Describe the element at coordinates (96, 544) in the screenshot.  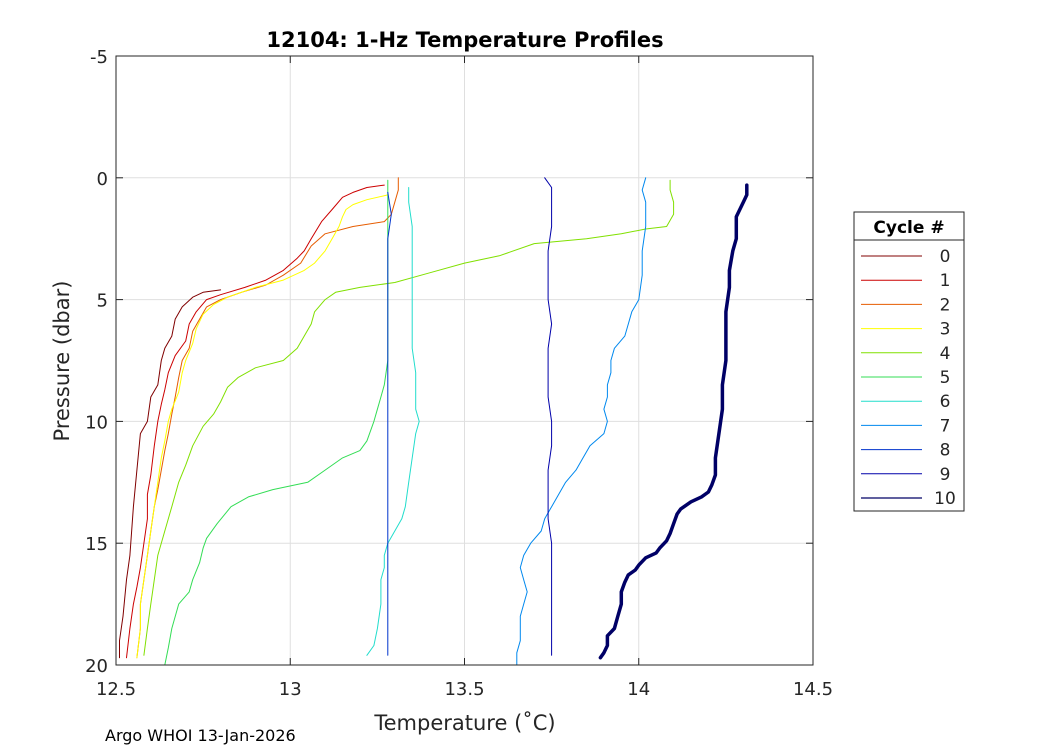
I see `y-tick-label: 15` at that location.